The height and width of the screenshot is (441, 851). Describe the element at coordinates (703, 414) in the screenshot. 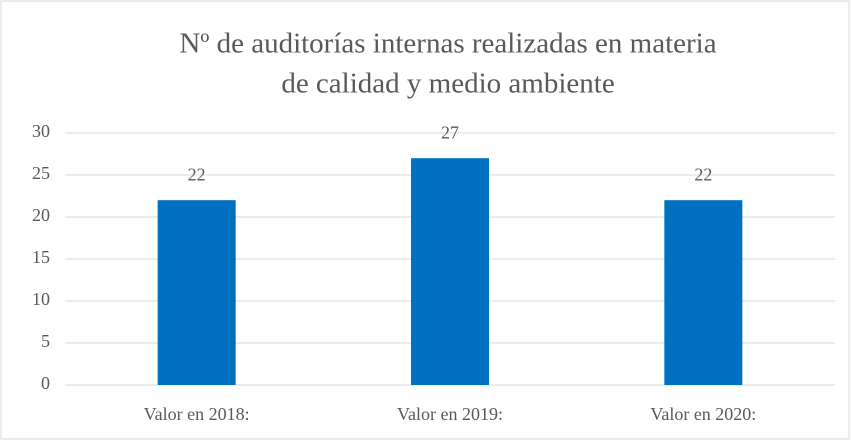

I see `x-tick-label: Valor en 2020:` at that location.